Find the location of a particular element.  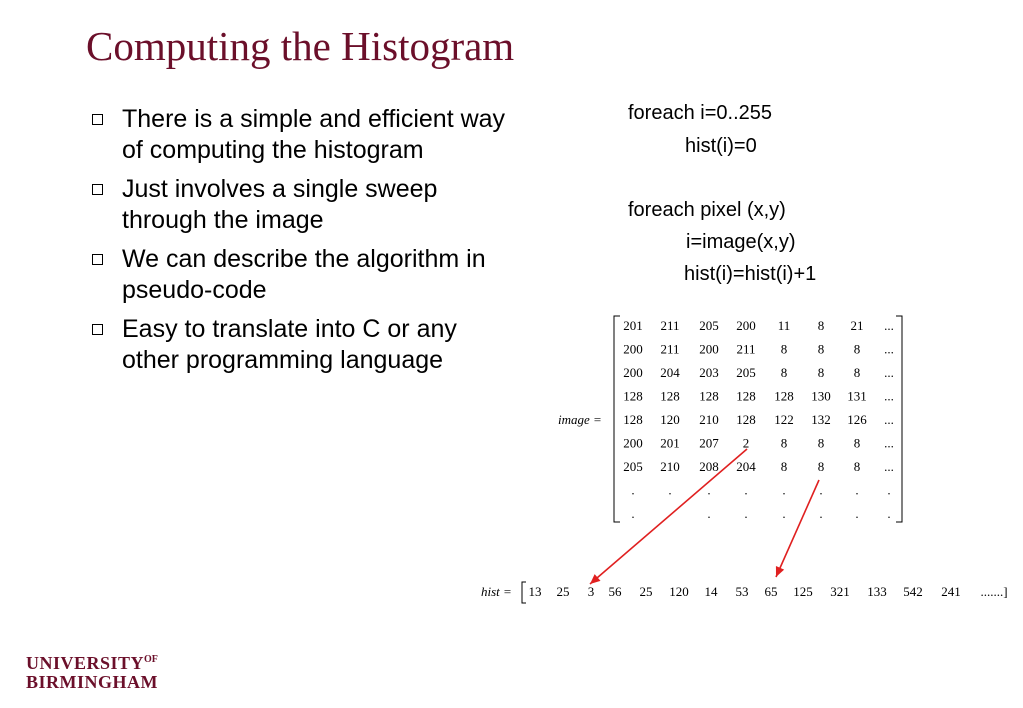

pseudo-code-line: hist(i)=0 is located at coordinates (721, 146).